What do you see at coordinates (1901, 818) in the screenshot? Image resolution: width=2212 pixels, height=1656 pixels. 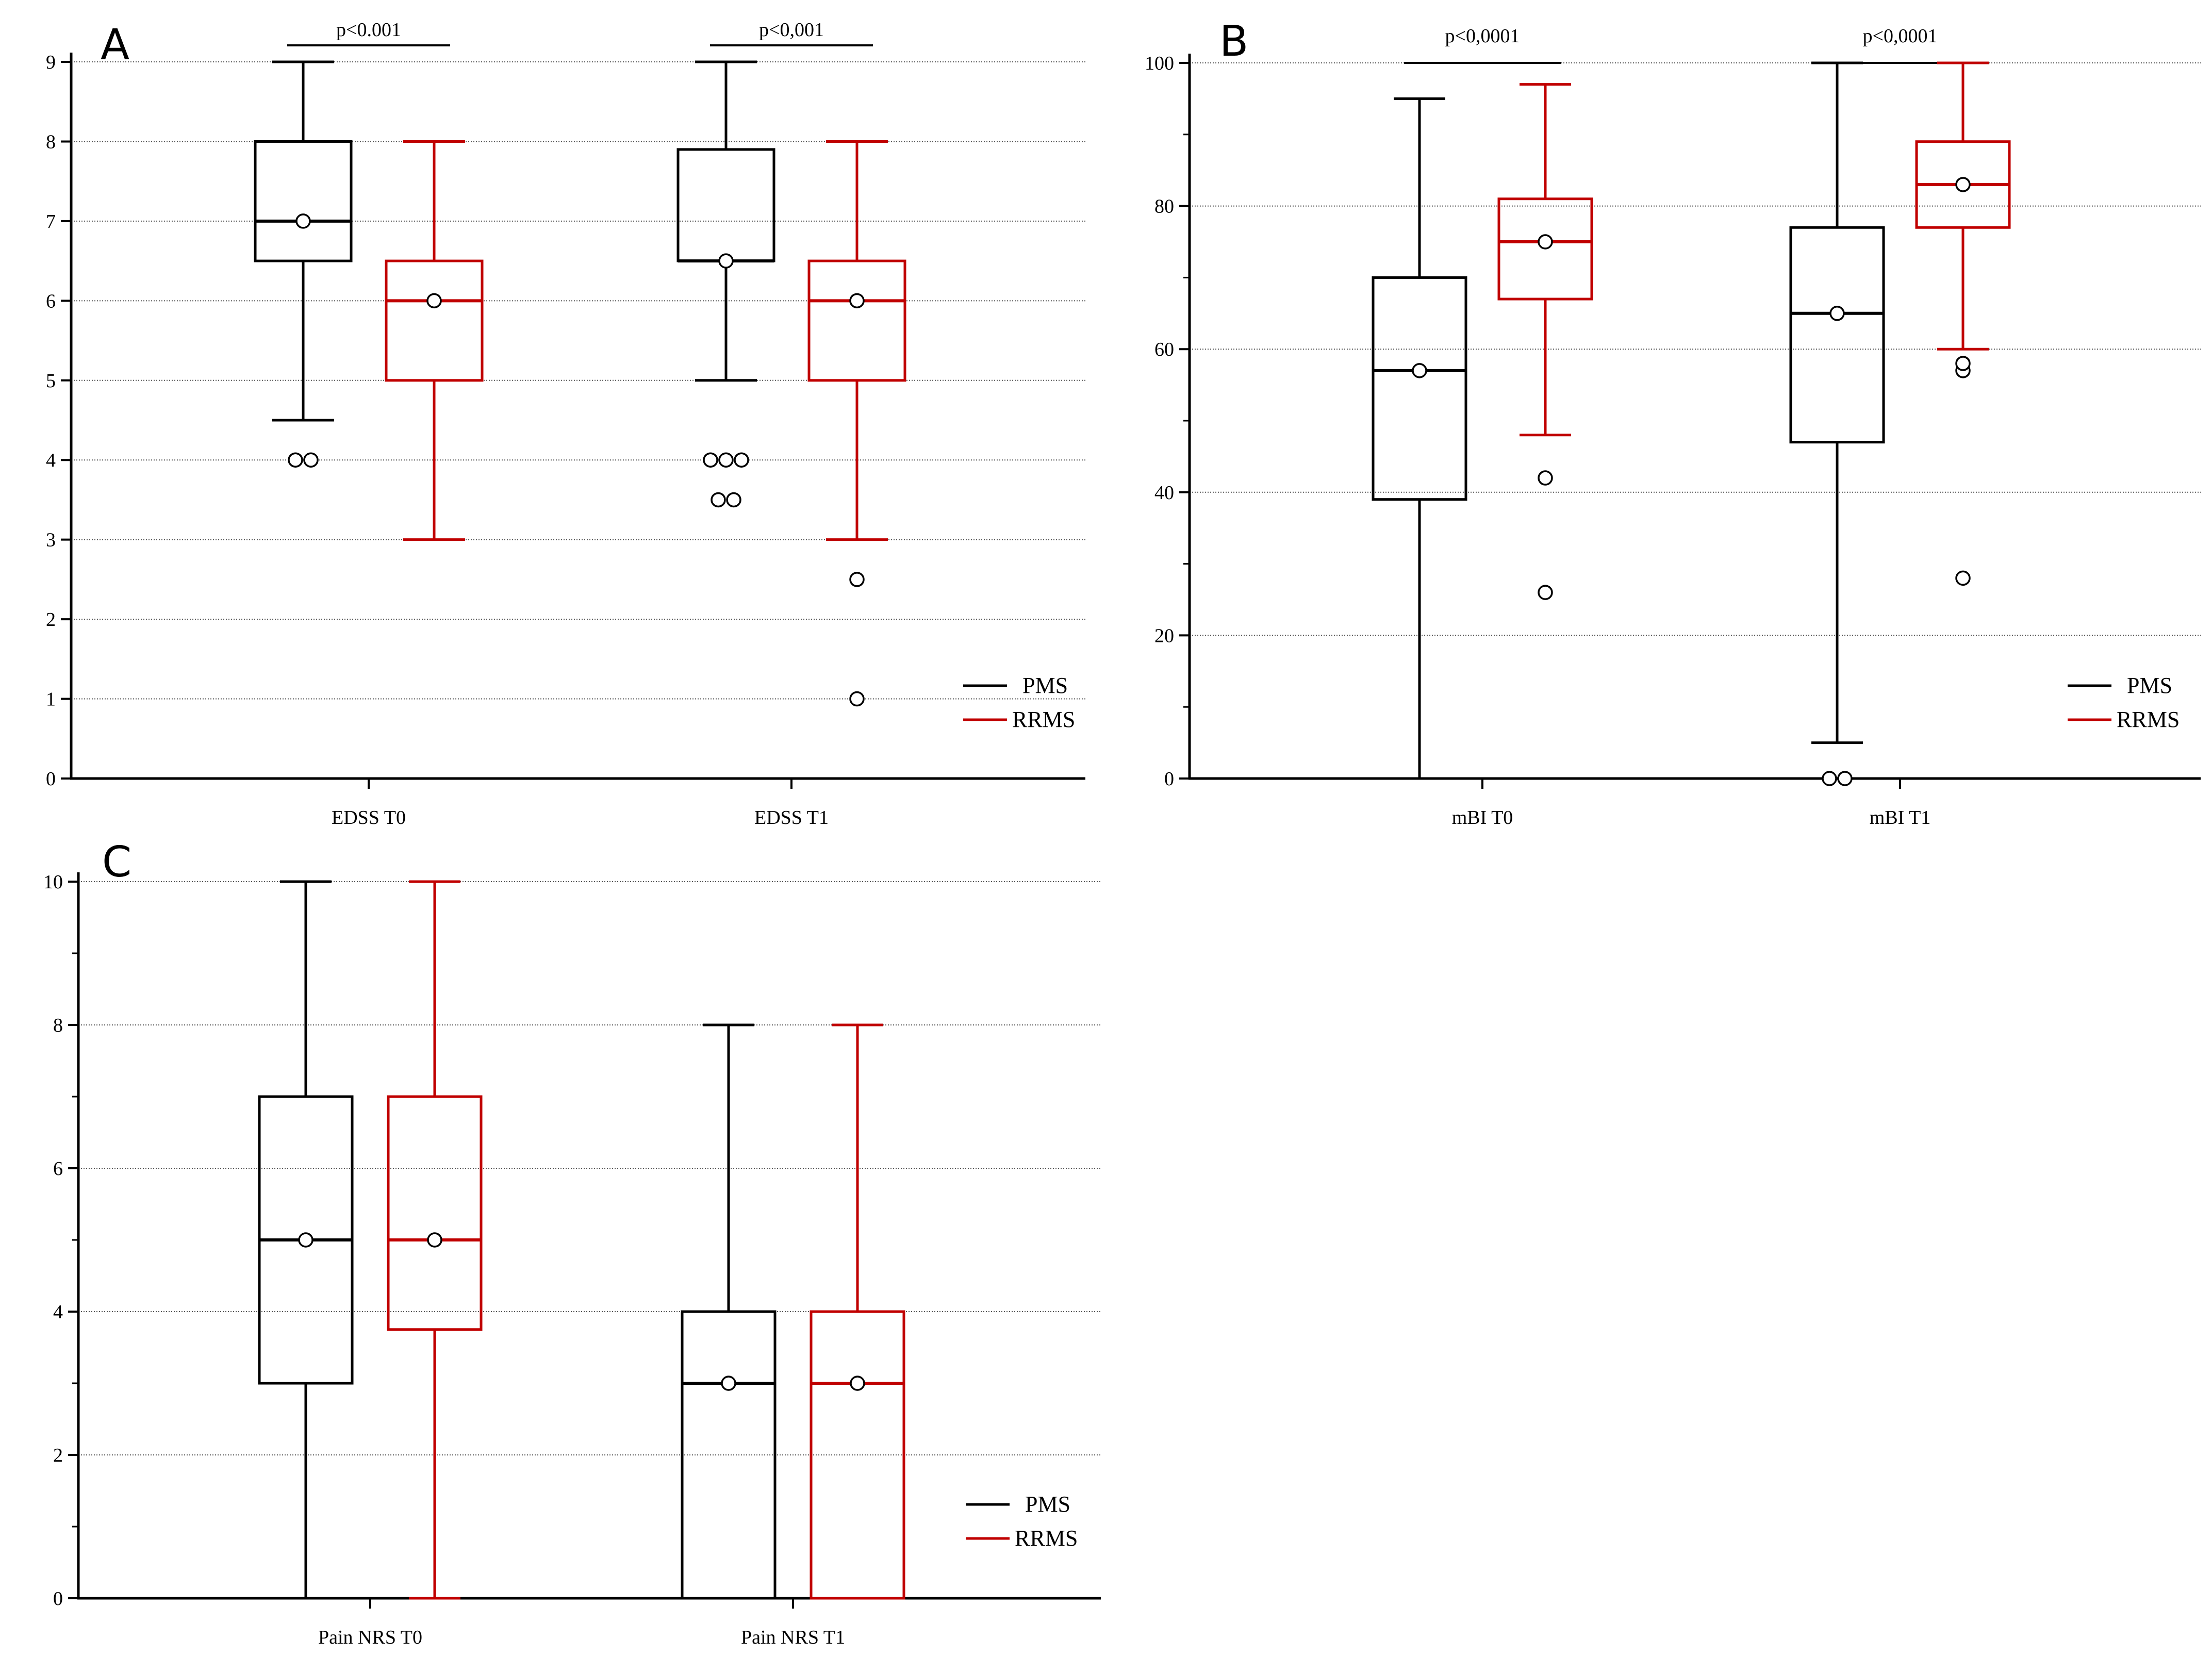 I see `panel-b-category-label: mBI T1` at bounding box center [1901, 818].